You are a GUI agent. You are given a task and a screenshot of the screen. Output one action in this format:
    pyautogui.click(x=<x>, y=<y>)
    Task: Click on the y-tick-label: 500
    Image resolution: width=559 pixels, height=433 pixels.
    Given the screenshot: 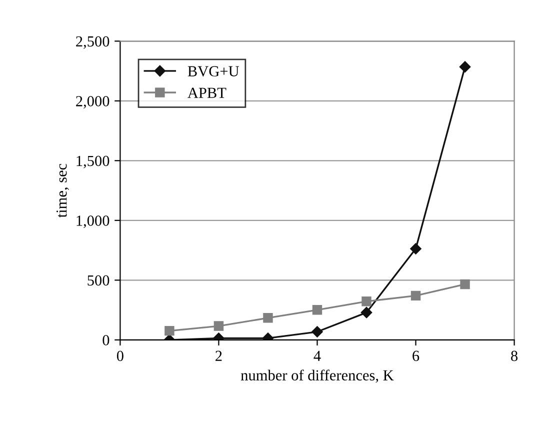 What is the action you would take?
    pyautogui.click(x=99, y=280)
    